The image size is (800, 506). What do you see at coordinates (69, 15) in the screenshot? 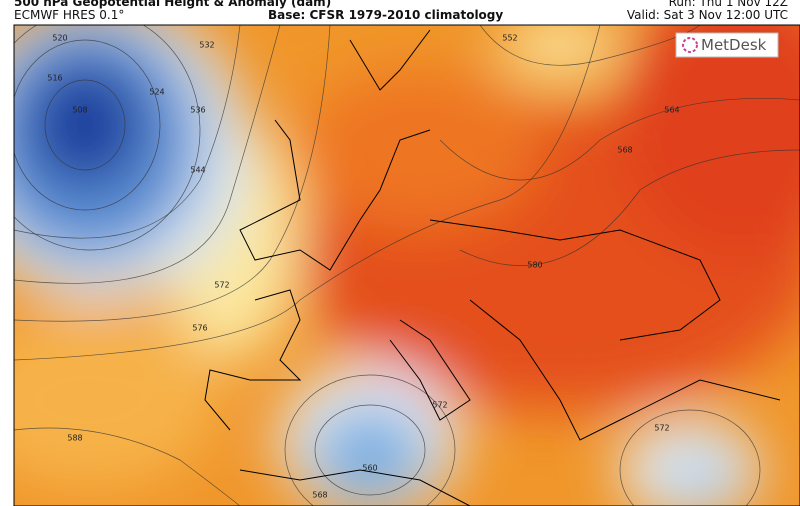
I see `model: ECMWF HRES 0.1°` at bounding box center [69, 15].